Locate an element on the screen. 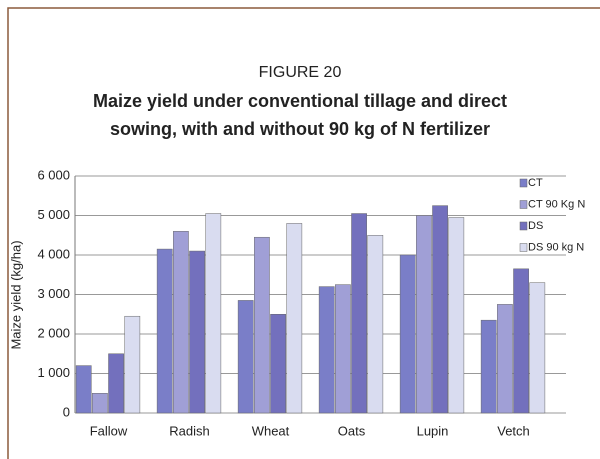 This screenshot has width=600, height=459. y-tick-label: 5 000 is located at coordinates (53, 214).